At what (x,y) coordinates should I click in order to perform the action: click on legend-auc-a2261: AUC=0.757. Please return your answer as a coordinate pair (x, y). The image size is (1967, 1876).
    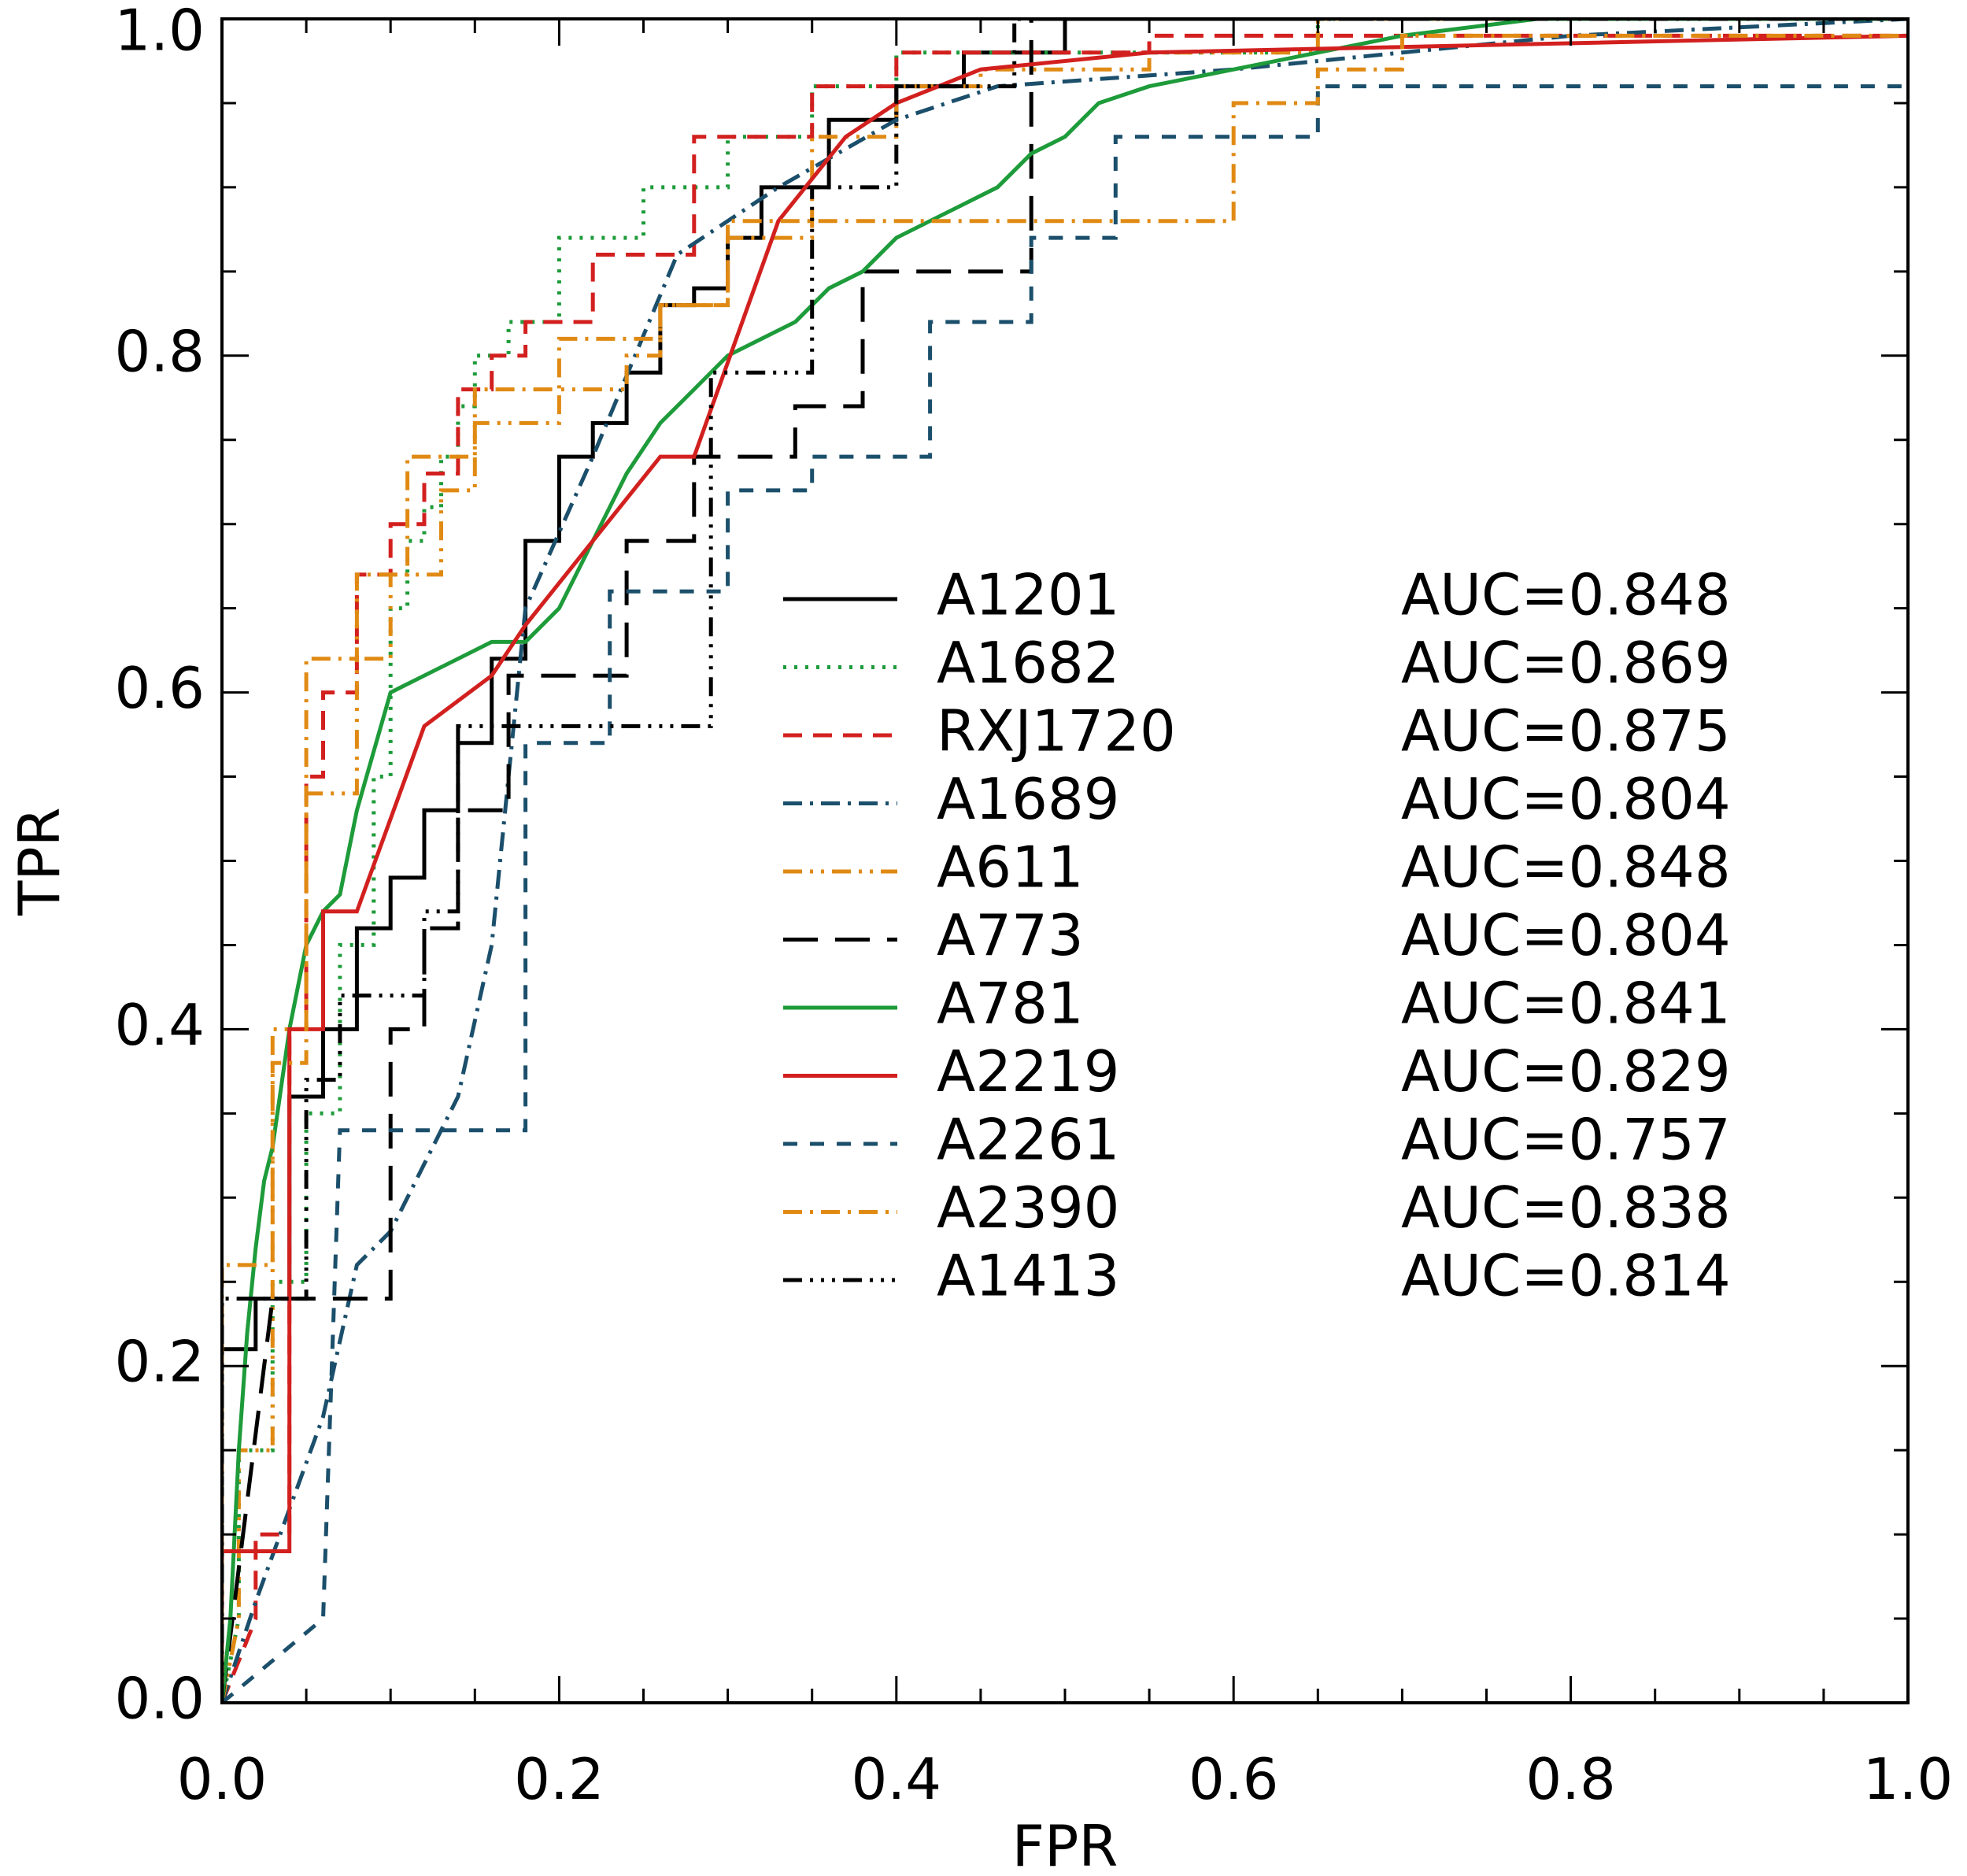
    Looking at the image, I should click on (1566, 1140).